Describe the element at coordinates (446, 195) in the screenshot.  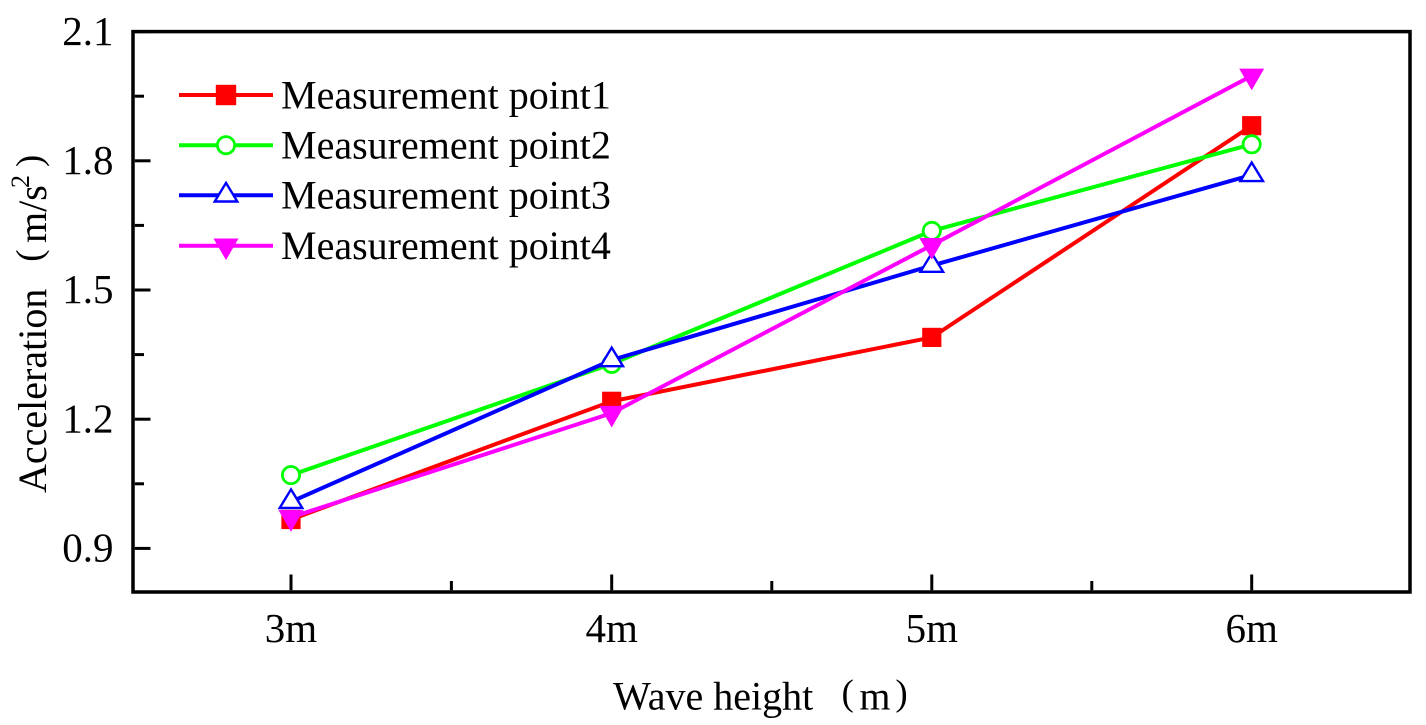
I see `svg-text: Measurement point3` at that location.